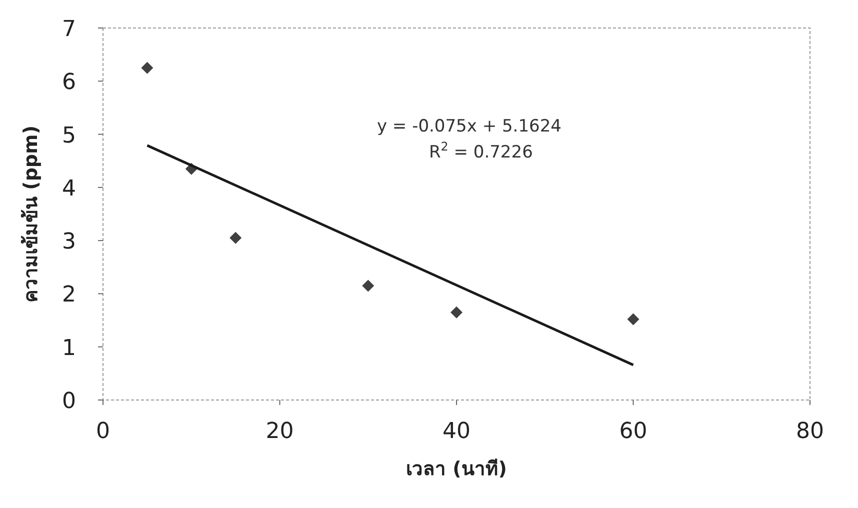  Describe the element at coordinates (456, 431) in the screenshot. I see `x-tick-label: 40` at that location.